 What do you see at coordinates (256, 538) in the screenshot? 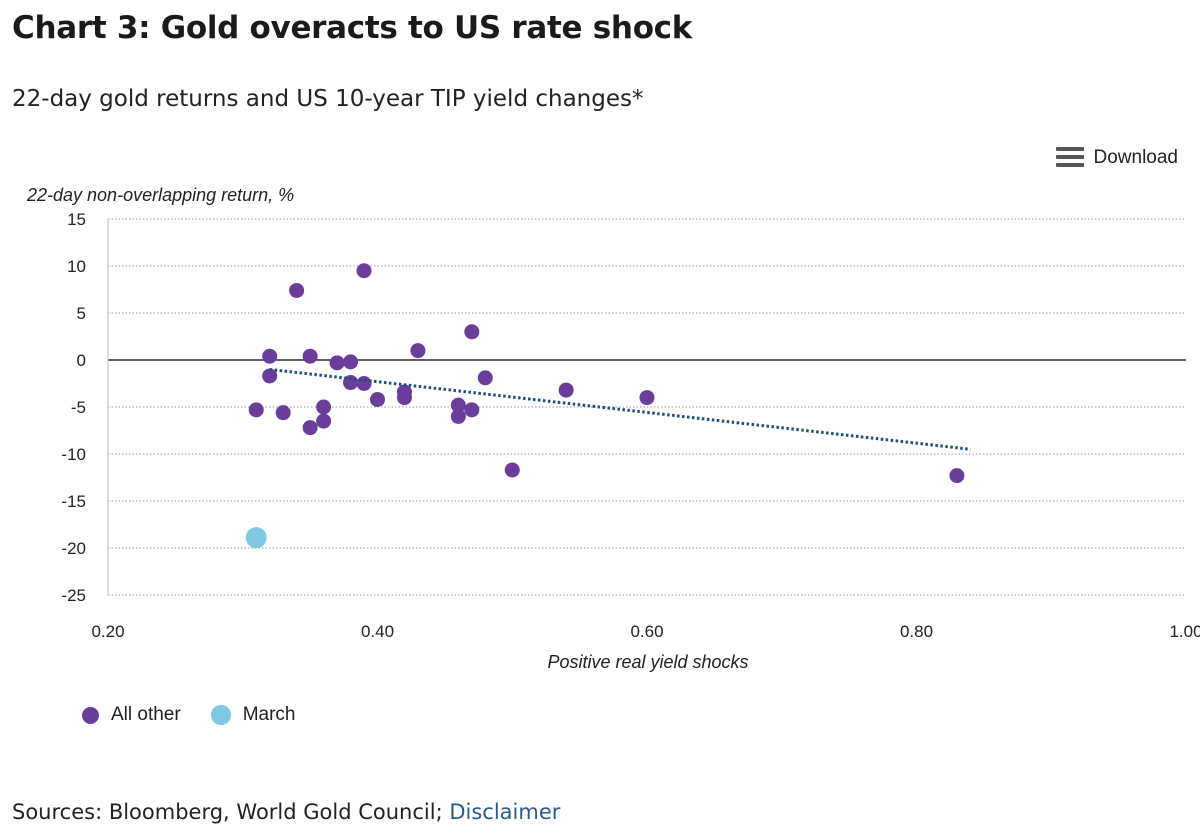
I see `data-point-march` at bounding box center [256, 538].